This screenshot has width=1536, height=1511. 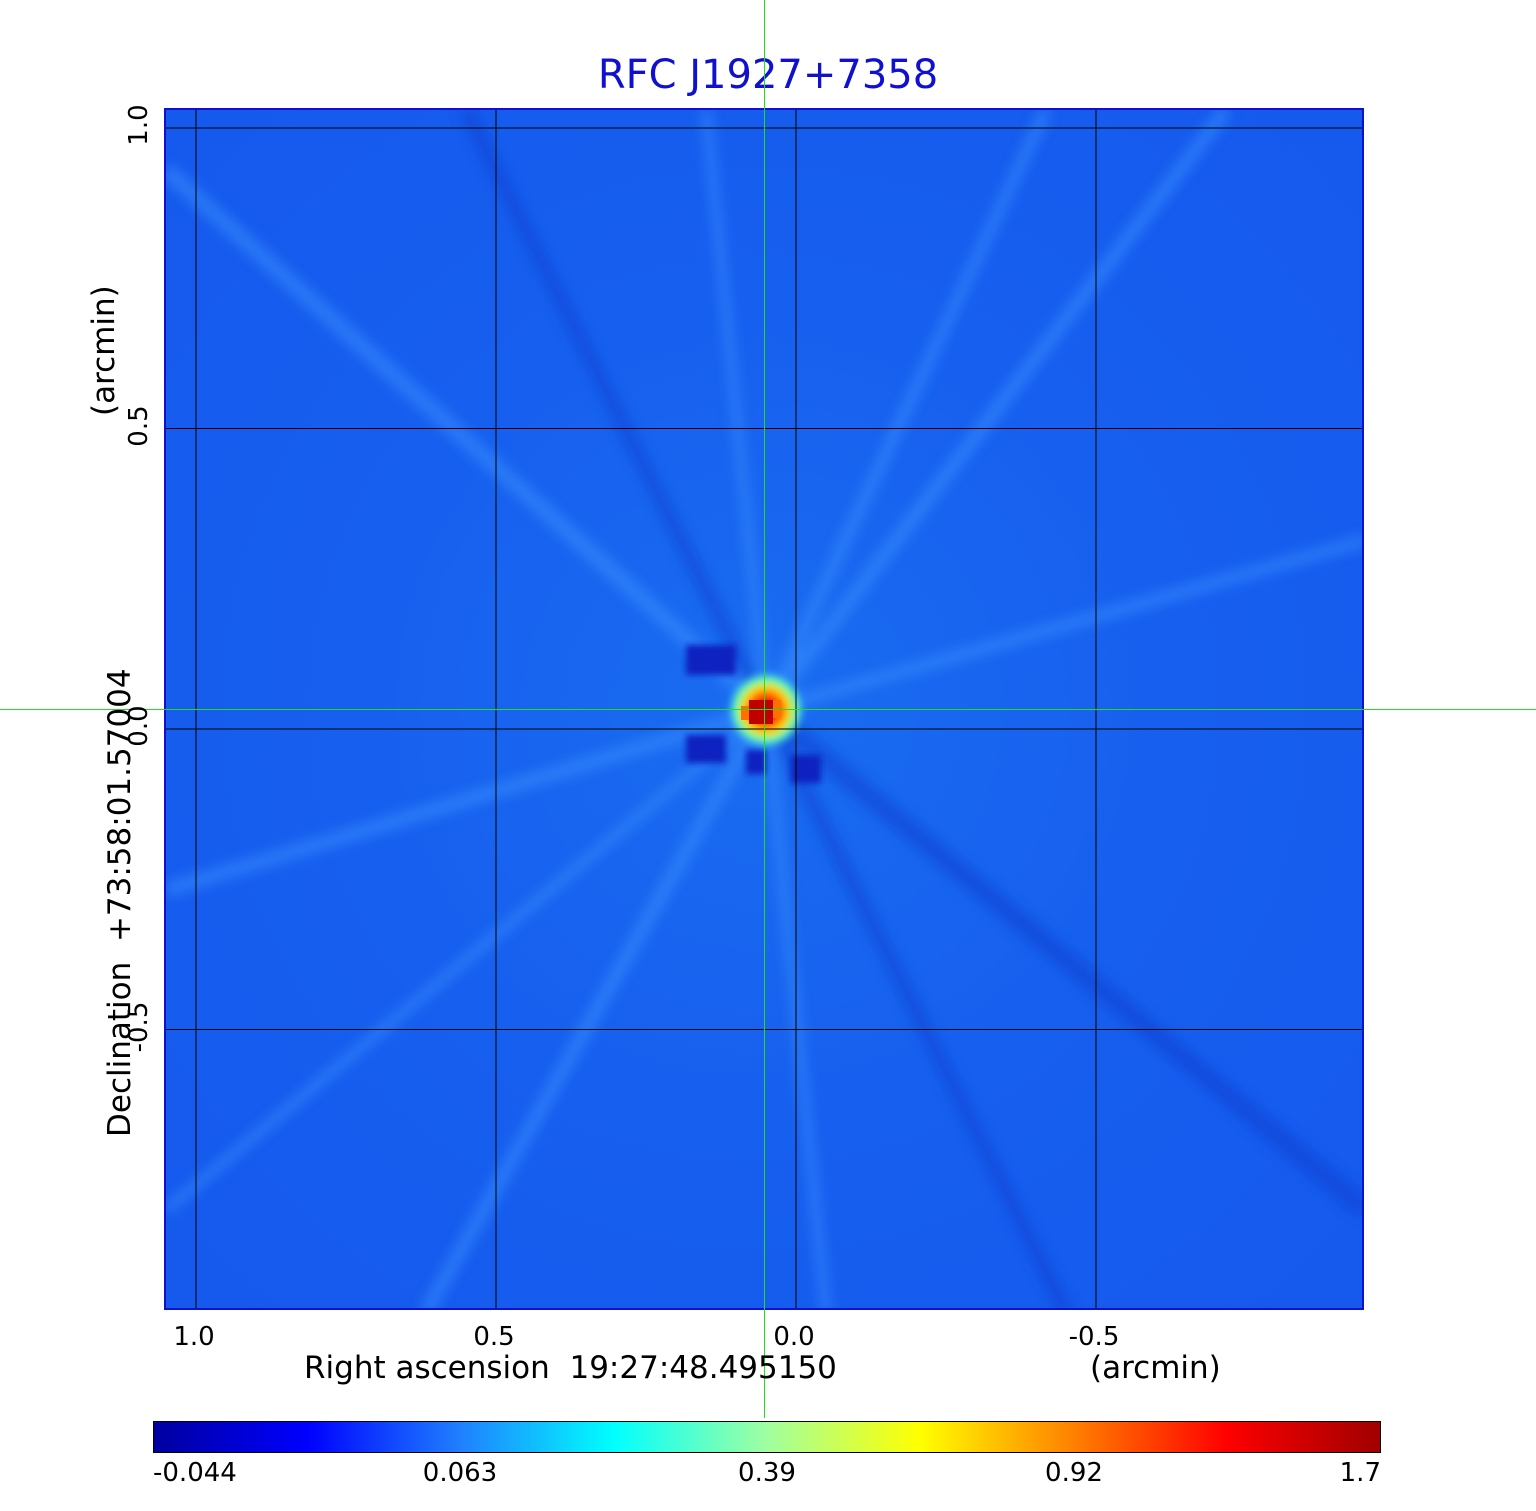 I want to click on colorbar-tick-label: 1.7, so click(x=1360, y=1473).